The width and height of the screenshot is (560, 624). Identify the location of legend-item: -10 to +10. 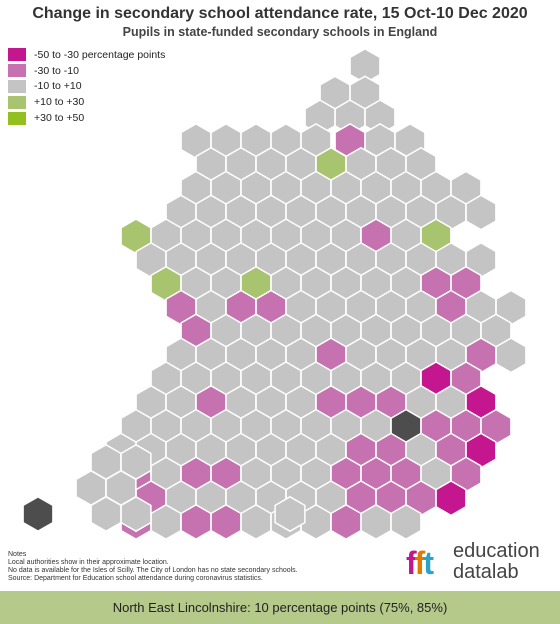
(86, 87).